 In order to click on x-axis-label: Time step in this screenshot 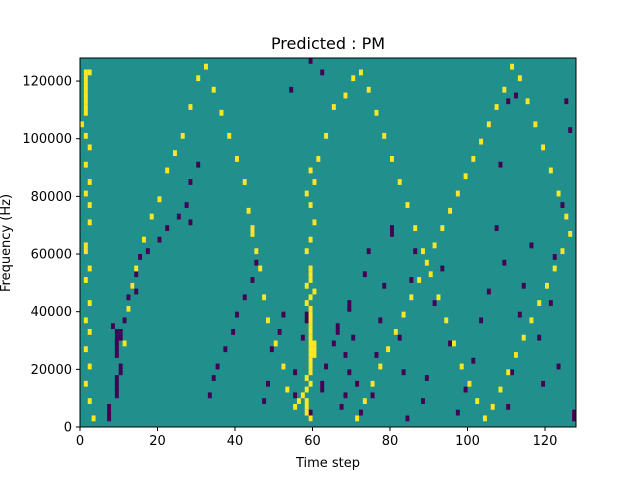, I will do `click(327, 463)`.